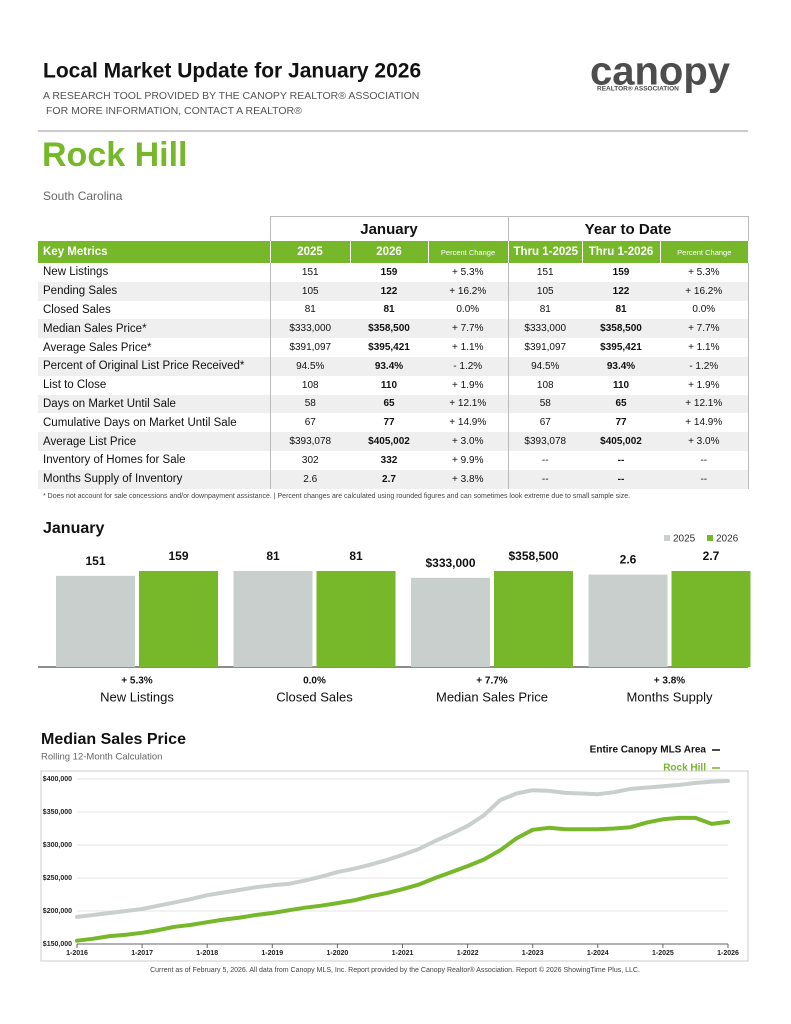  Describe the element at coordinates (154, 366) in the screenshot. I see `metric-name: Percent of Original List Price Received*` at that location.